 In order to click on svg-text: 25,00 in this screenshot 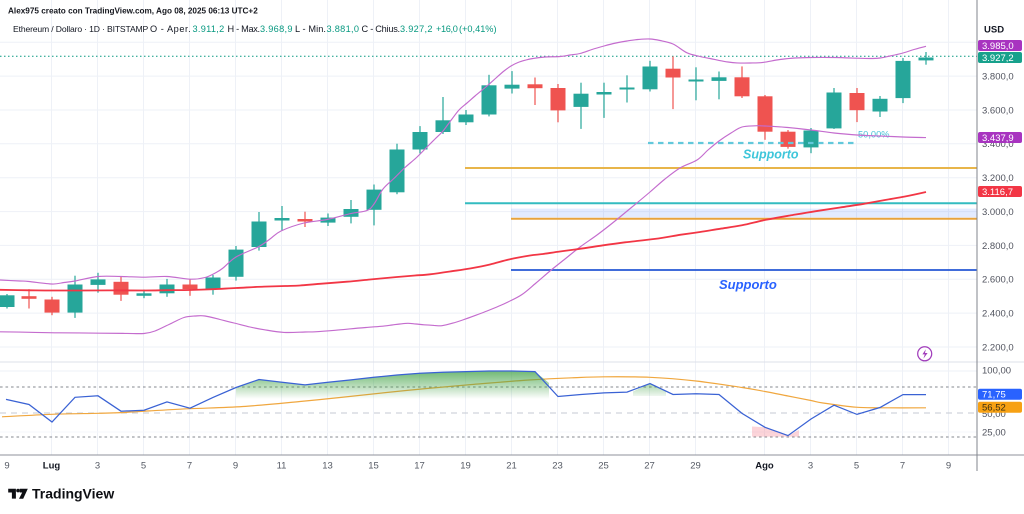, I will do `click(994, 432)`.